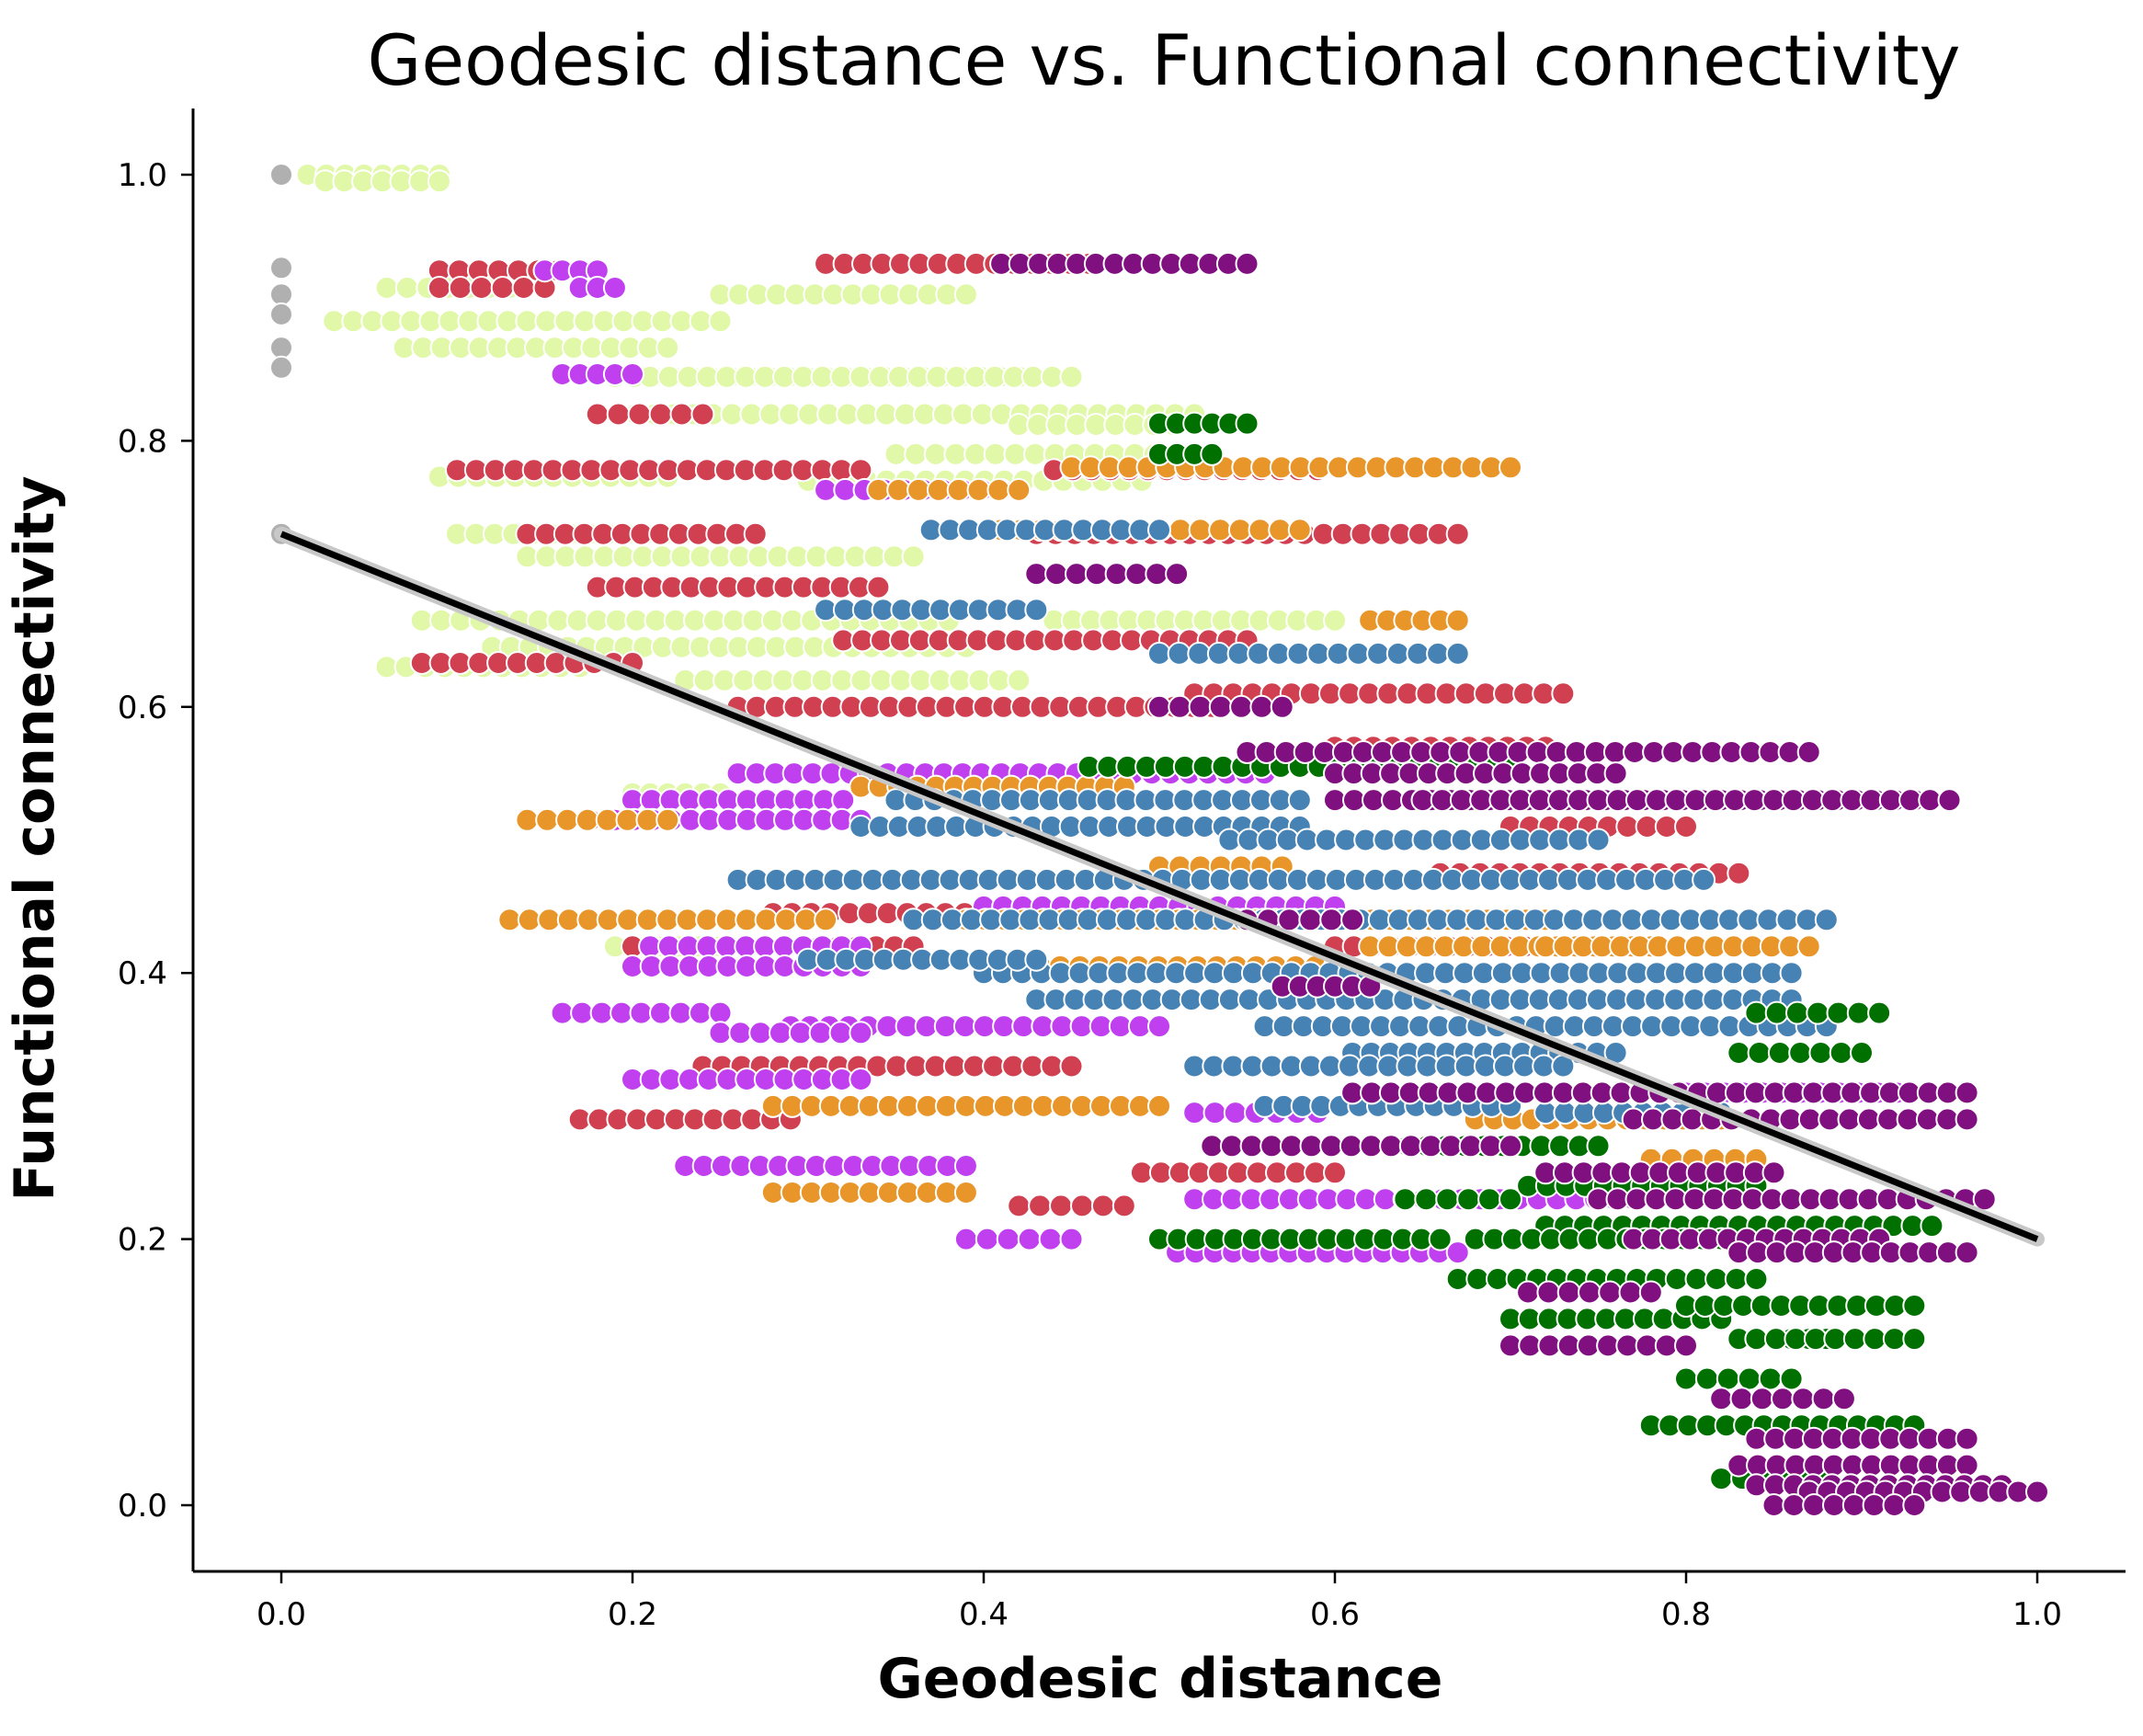  Describe the element at coordinates (2037, 1614) in the screenshot. I see `x-tick-label: 1.0` at that location.